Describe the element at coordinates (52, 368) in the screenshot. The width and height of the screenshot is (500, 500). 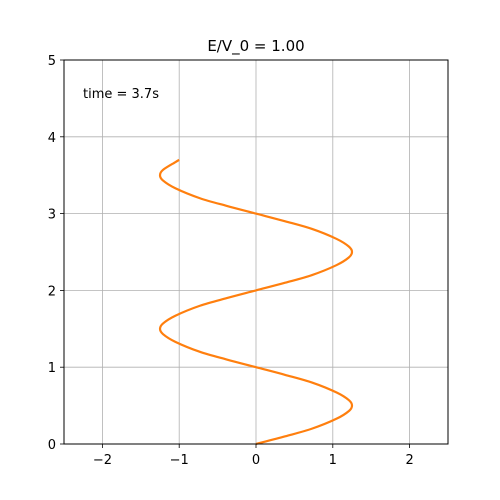
I see `y-tick-label: 1` at that location.